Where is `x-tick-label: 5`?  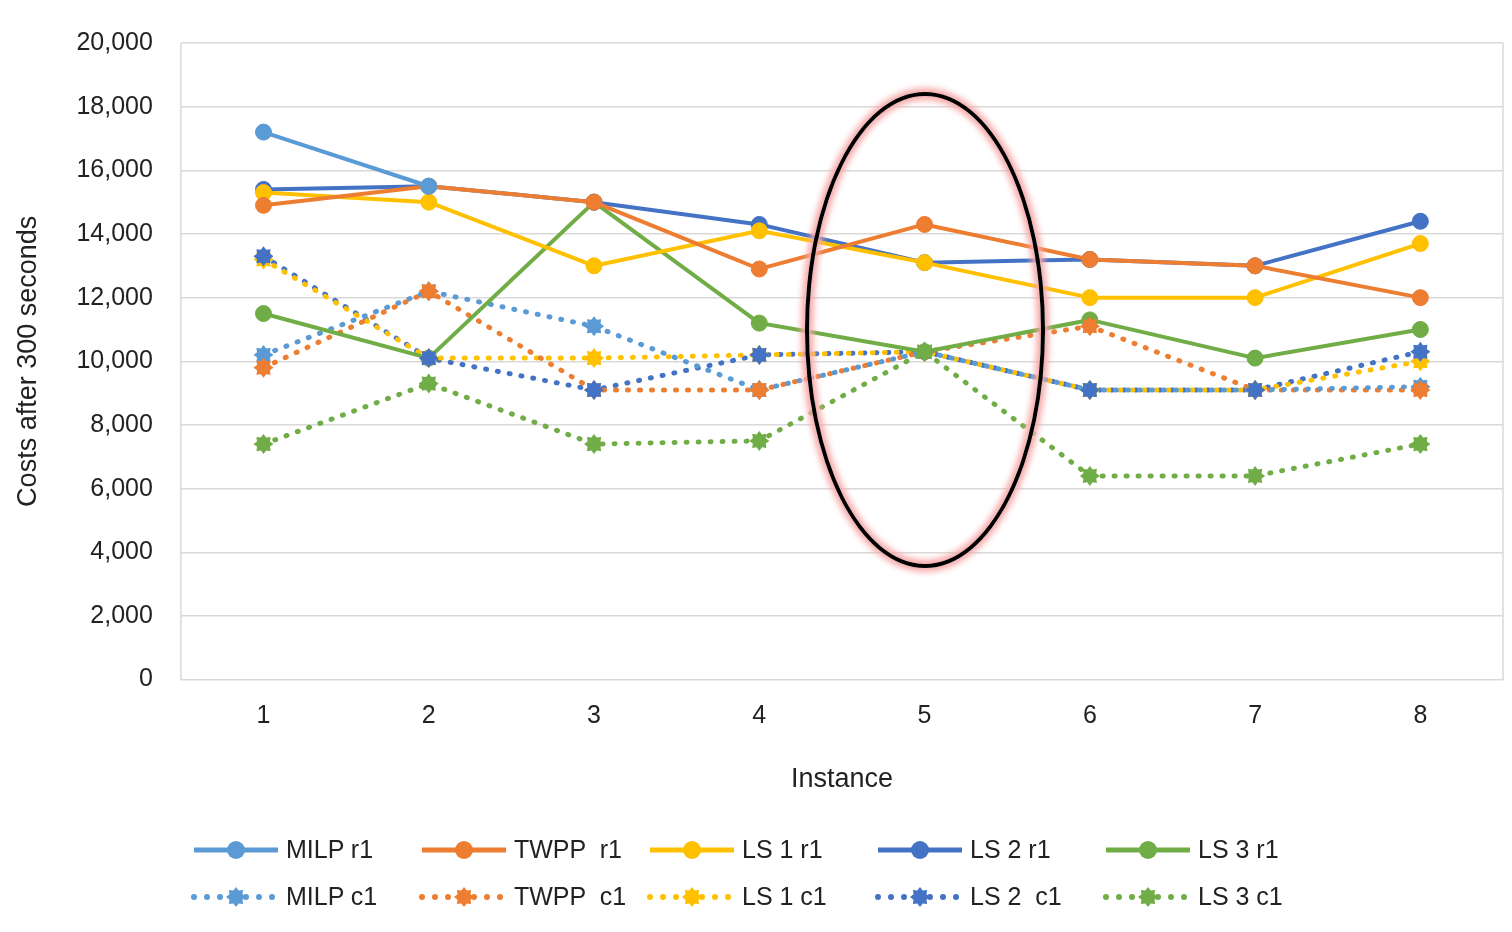
x-tick-label: 5 is located at coordinates (924, 714).